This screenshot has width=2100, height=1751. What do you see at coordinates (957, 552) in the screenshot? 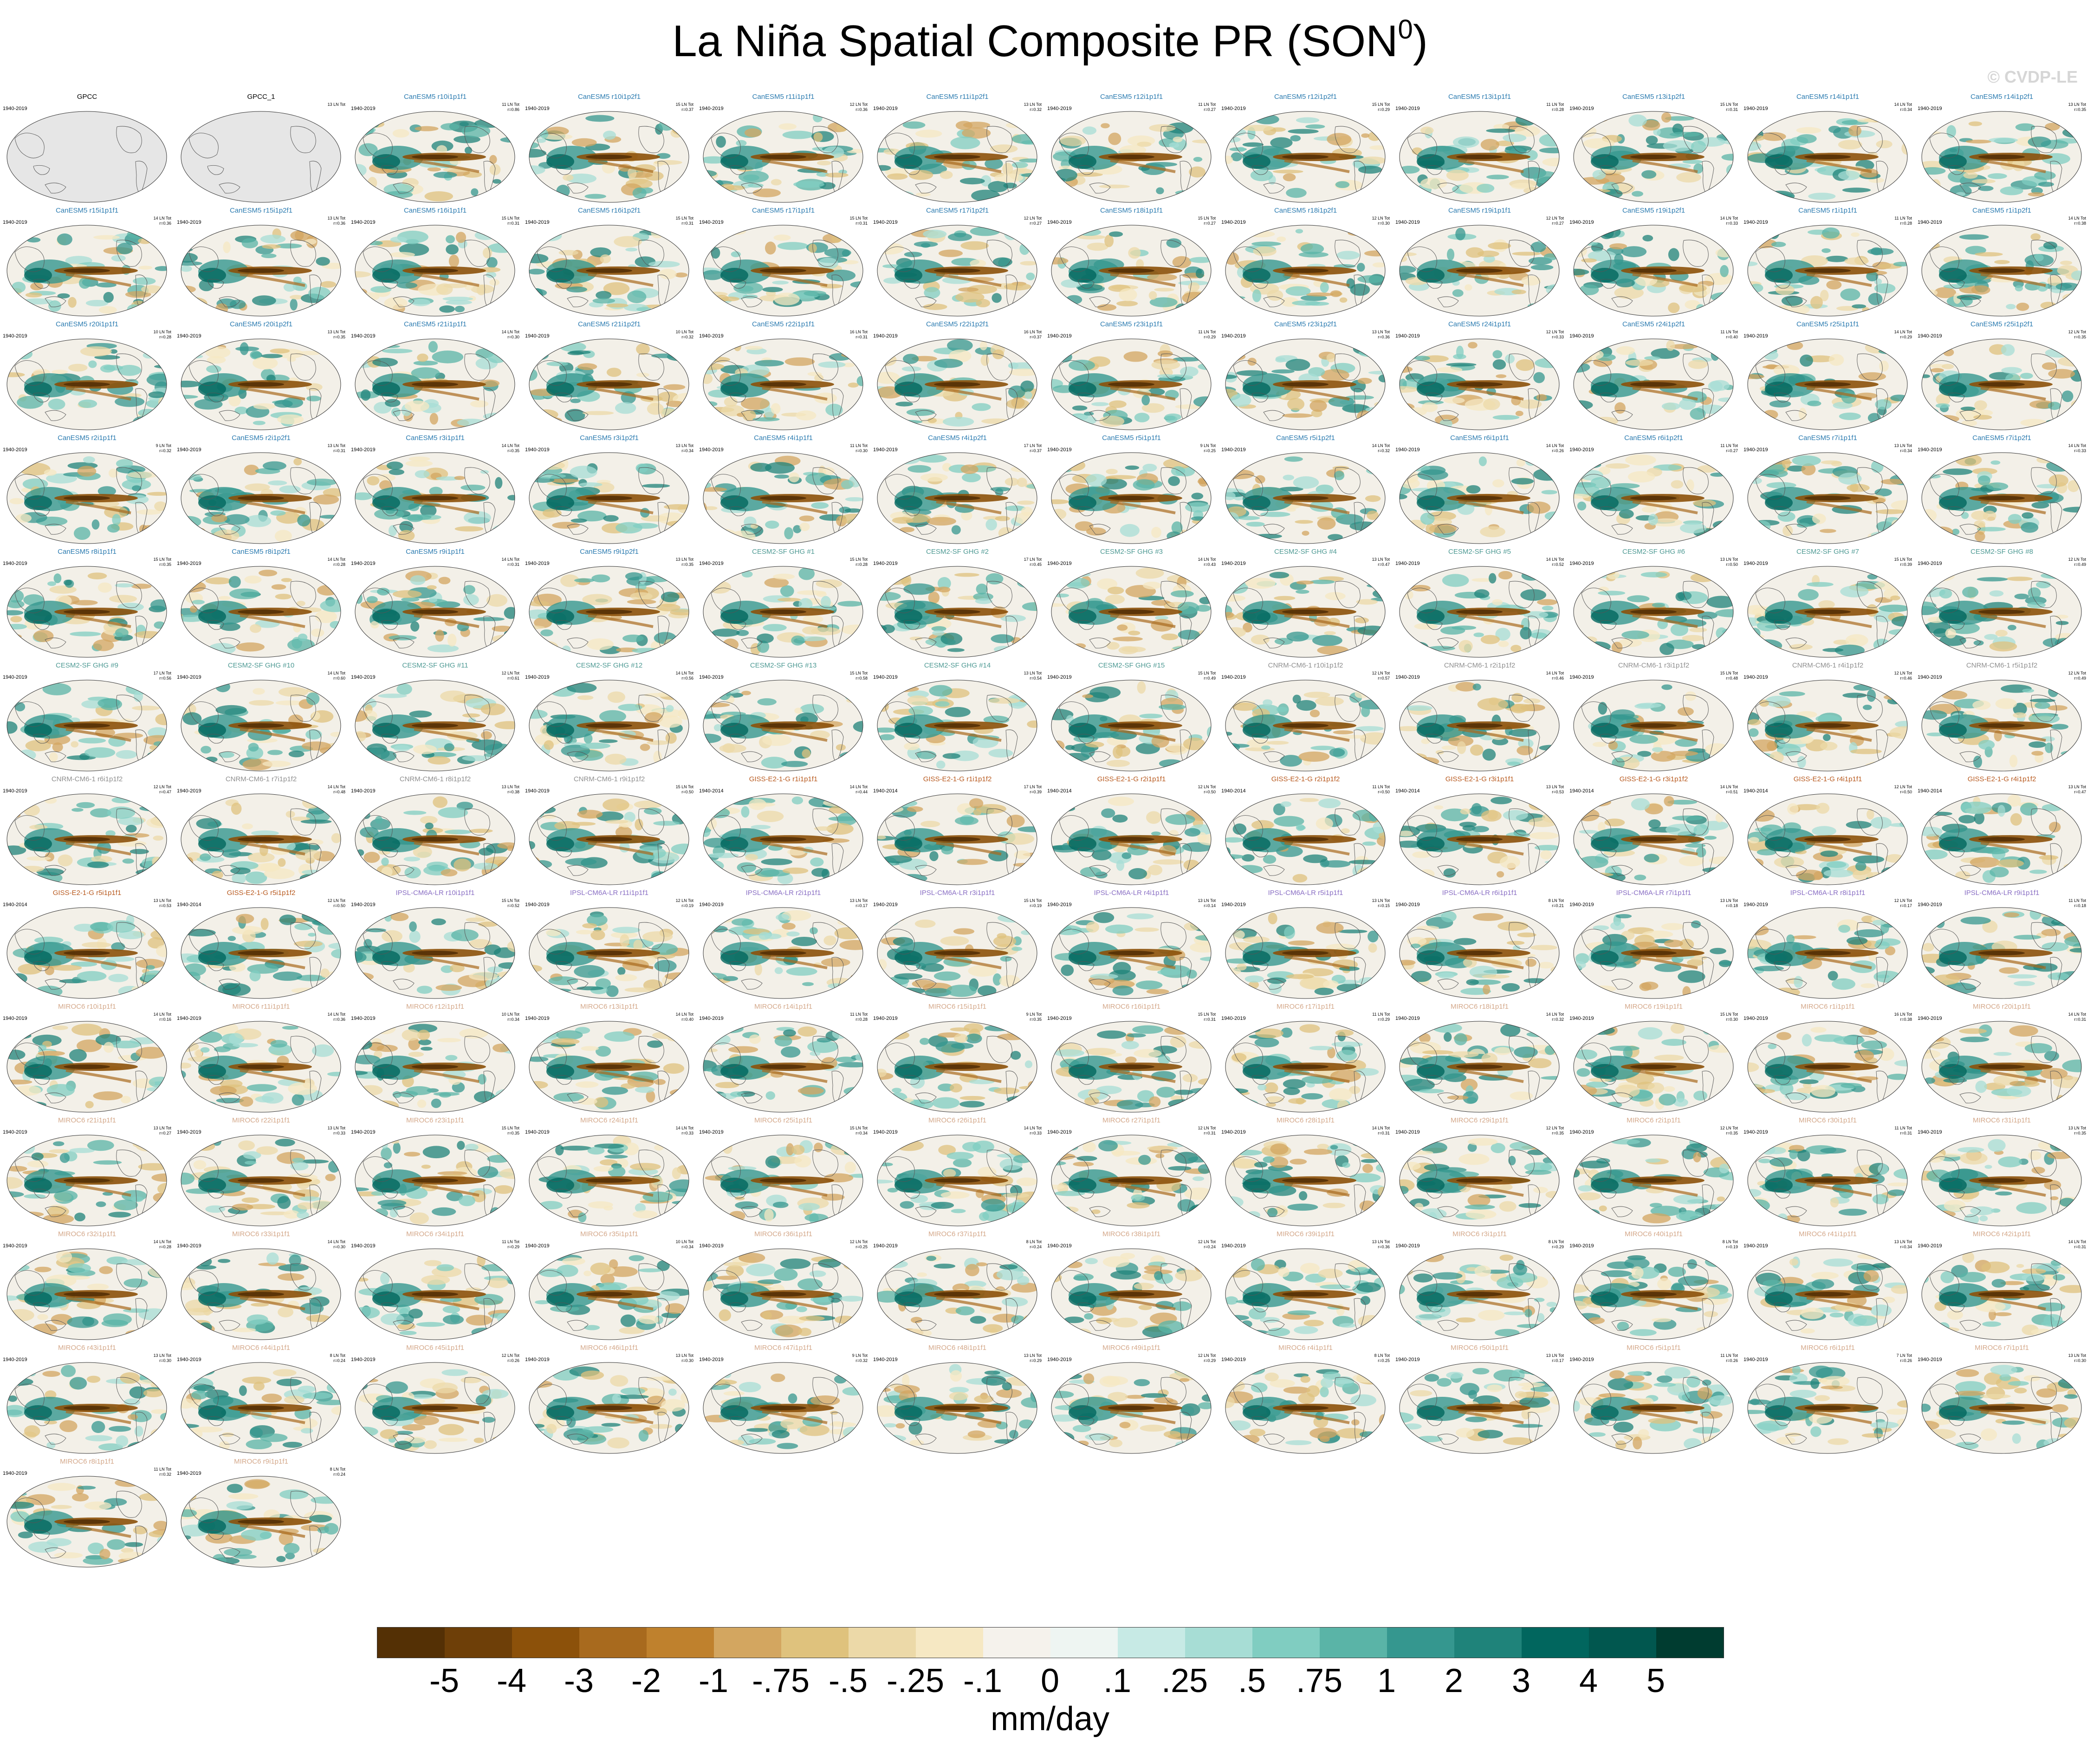
I see `panel-title: CESM2-SF GHG #2` at bounding box center [957, 552].